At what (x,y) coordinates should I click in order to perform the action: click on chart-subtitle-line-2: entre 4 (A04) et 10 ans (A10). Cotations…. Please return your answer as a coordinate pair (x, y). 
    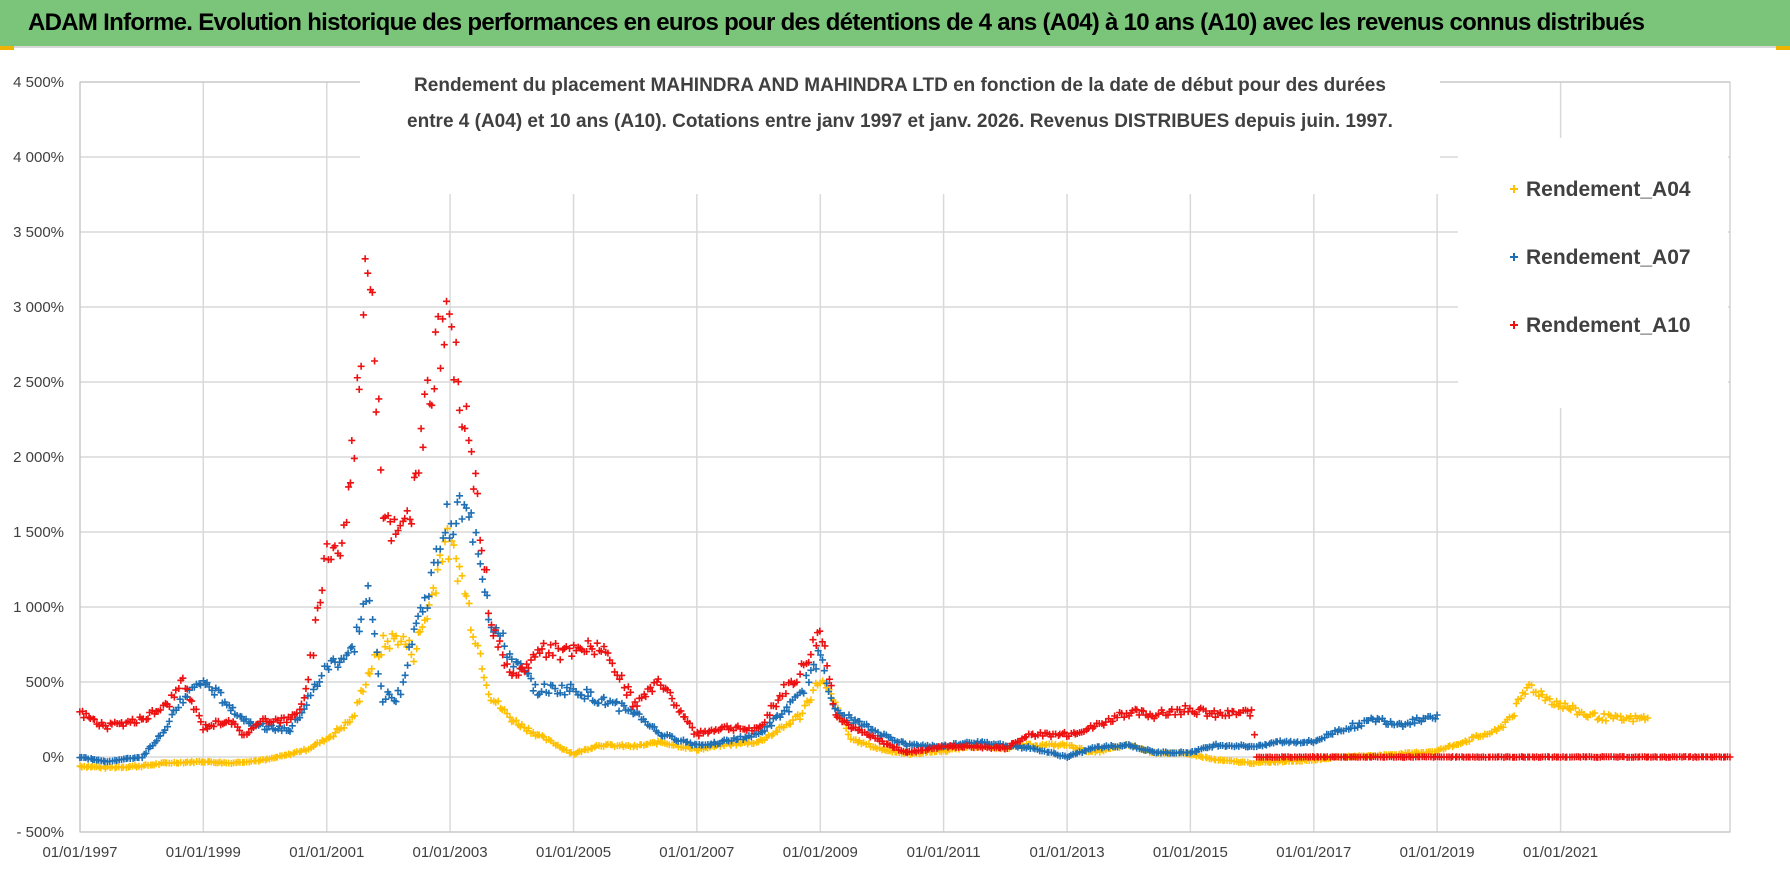
    Looking at the image, I should click on (900, 121).